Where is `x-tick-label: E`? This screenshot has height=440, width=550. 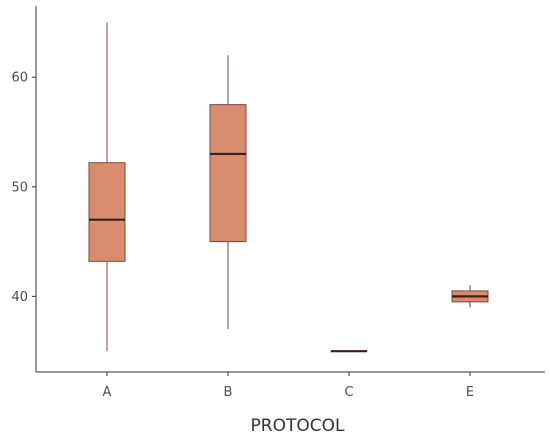 x-tick-label: E is located at coordinates (470, 392).